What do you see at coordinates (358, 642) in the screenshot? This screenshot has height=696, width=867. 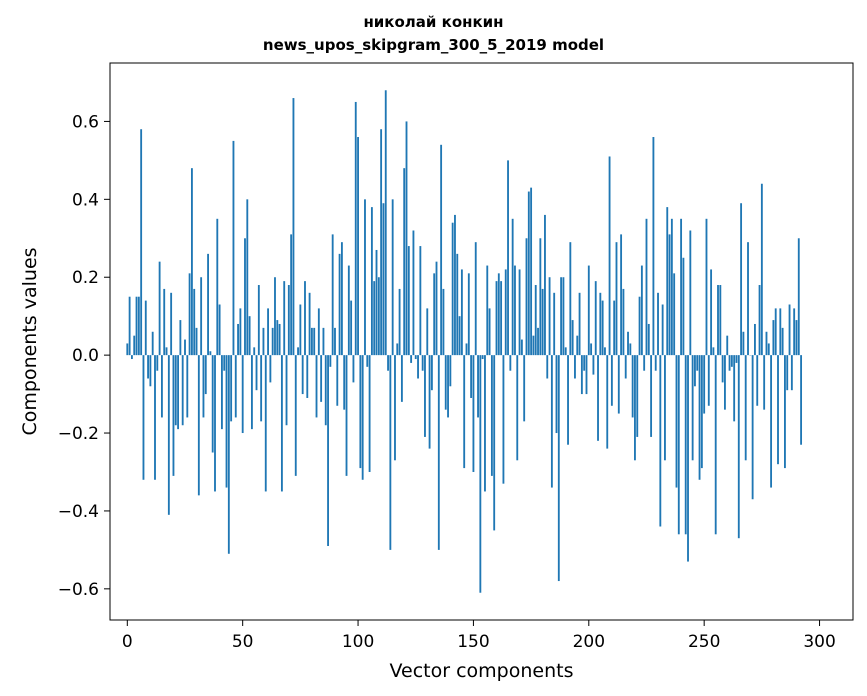 I see `x-tick-label: 100` at bounding box center [358, 642].